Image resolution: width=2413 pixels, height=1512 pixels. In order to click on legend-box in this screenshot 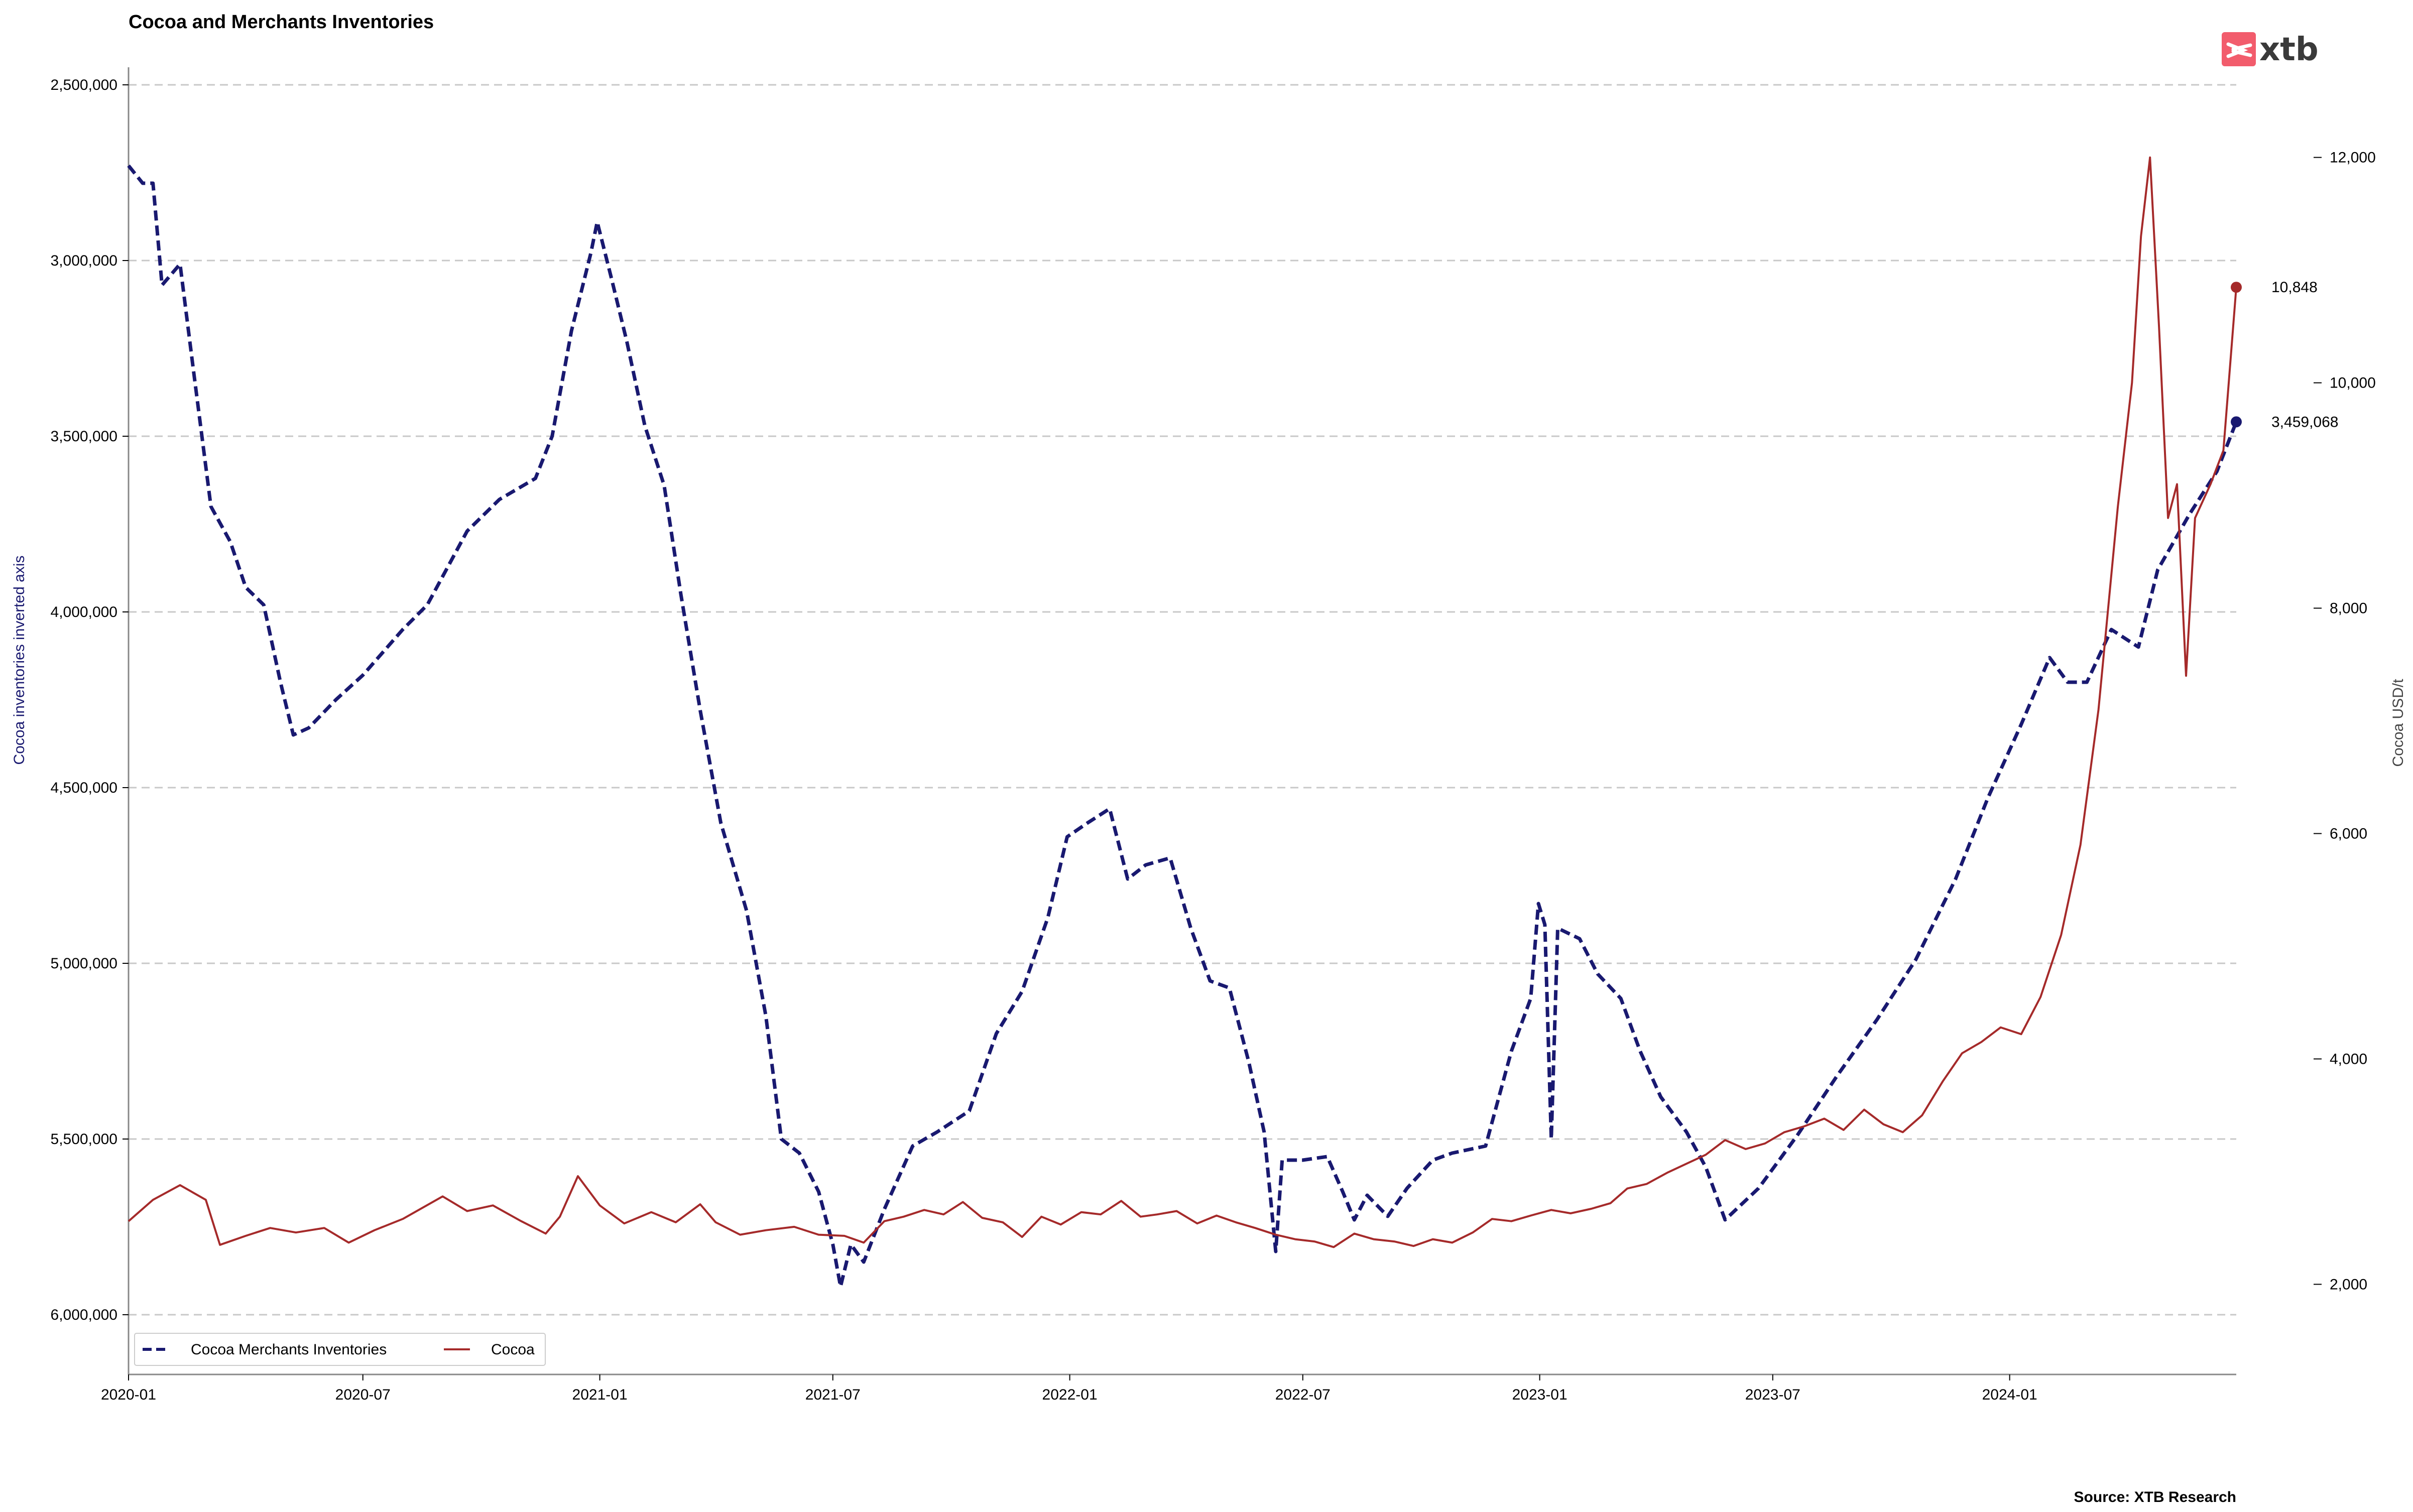, I will do `click(340, 1349)`.